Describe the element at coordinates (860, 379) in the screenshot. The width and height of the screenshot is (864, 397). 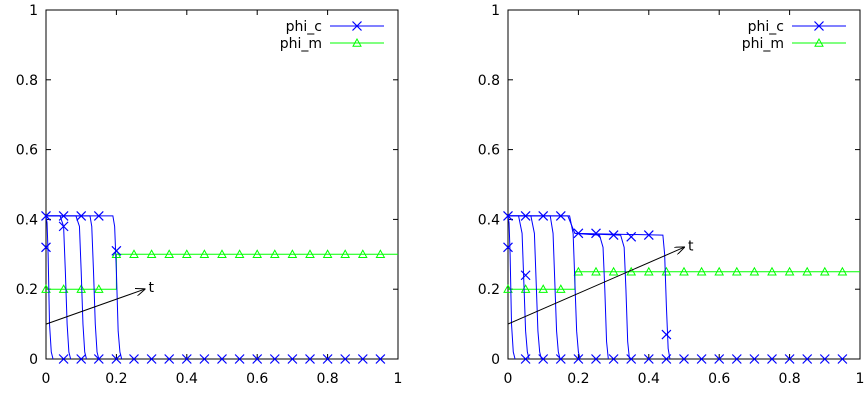
I see `x-tick-label: 1` at that location.